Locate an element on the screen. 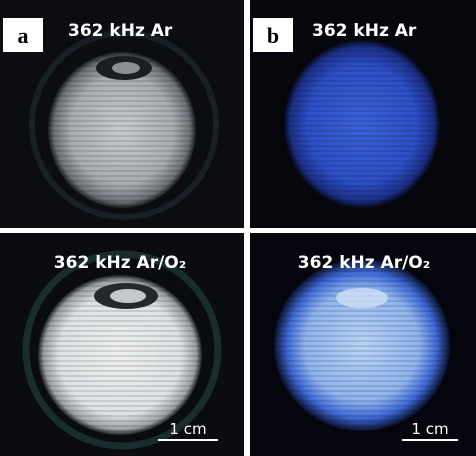 The width and height of the screenshot is (476, 456). panel-label: a is located at coordinates (23, 35).